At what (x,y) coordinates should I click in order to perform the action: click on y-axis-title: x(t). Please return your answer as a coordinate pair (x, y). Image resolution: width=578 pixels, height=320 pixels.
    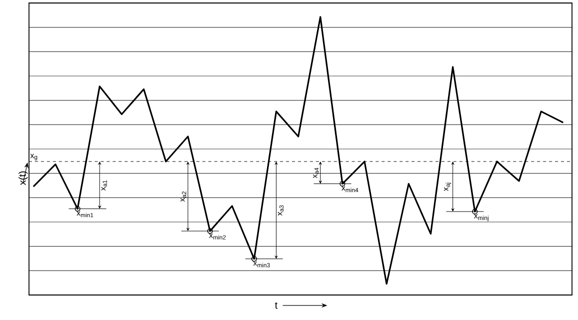
    Looking at the image, I should click on (23, 178).